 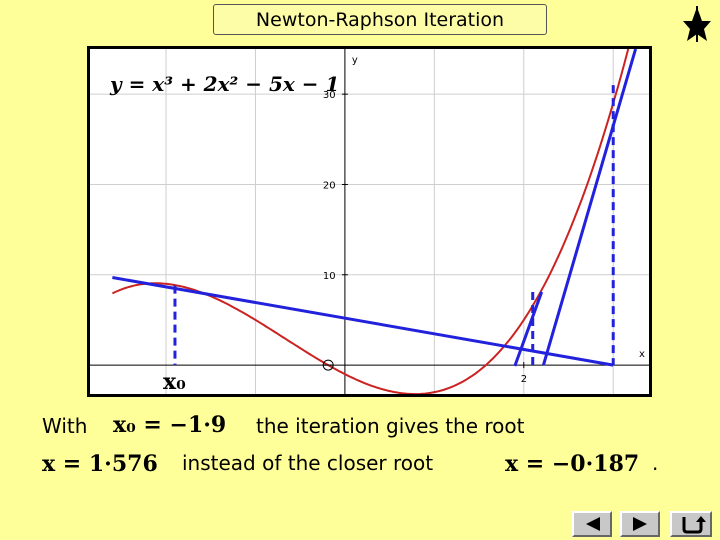 I want to click on triangle-left-icon, so click(x=593, y=524).